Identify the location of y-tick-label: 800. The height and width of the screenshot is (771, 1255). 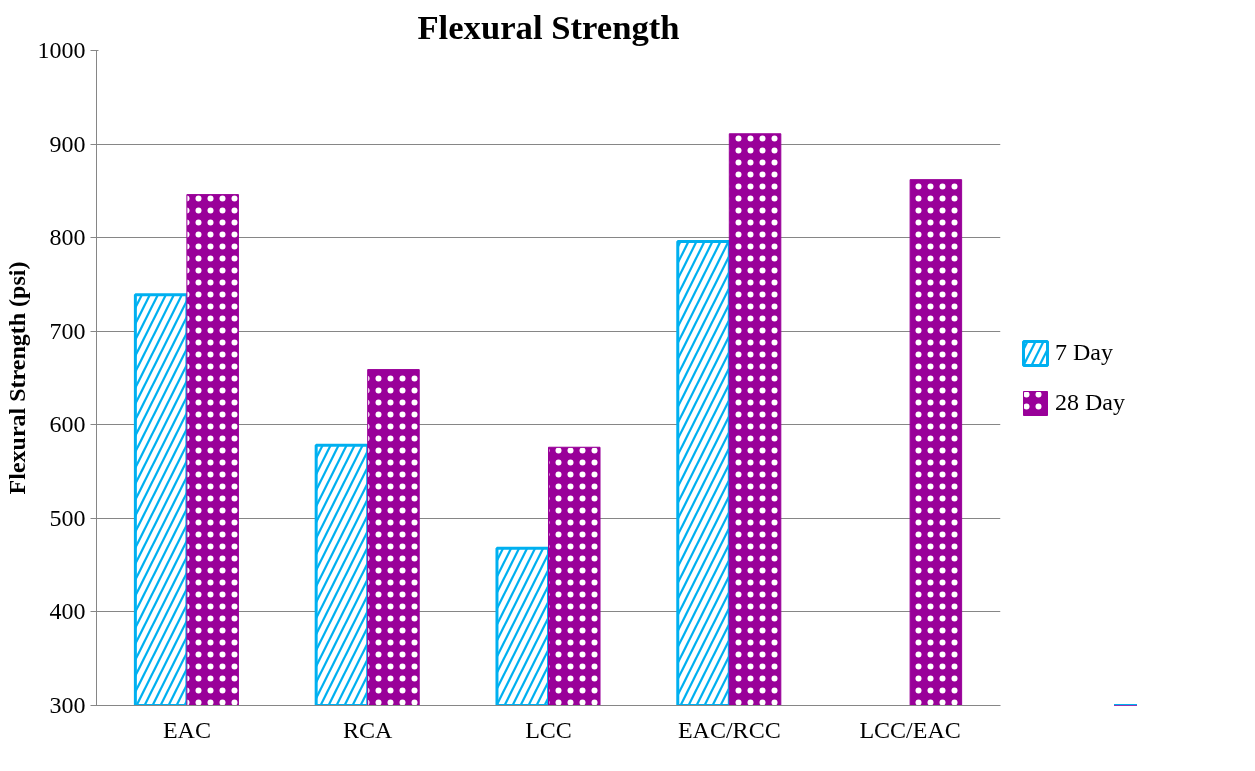
(67, 237).